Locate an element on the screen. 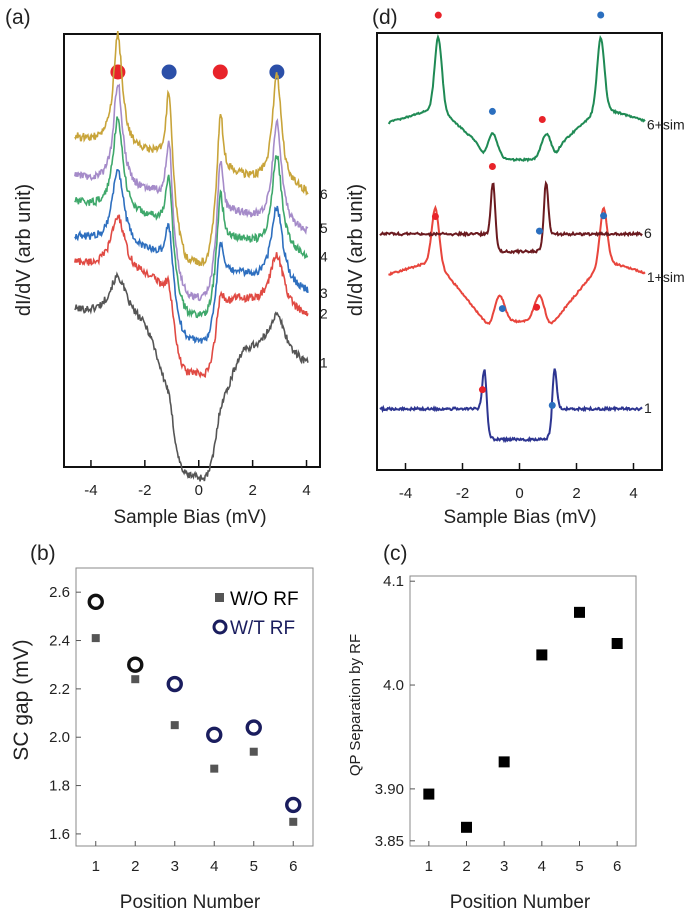 The width and height of the screenshot is (685, 919). panel-b-y-tick-label: 2.2 is located at coordinates (59, 689).